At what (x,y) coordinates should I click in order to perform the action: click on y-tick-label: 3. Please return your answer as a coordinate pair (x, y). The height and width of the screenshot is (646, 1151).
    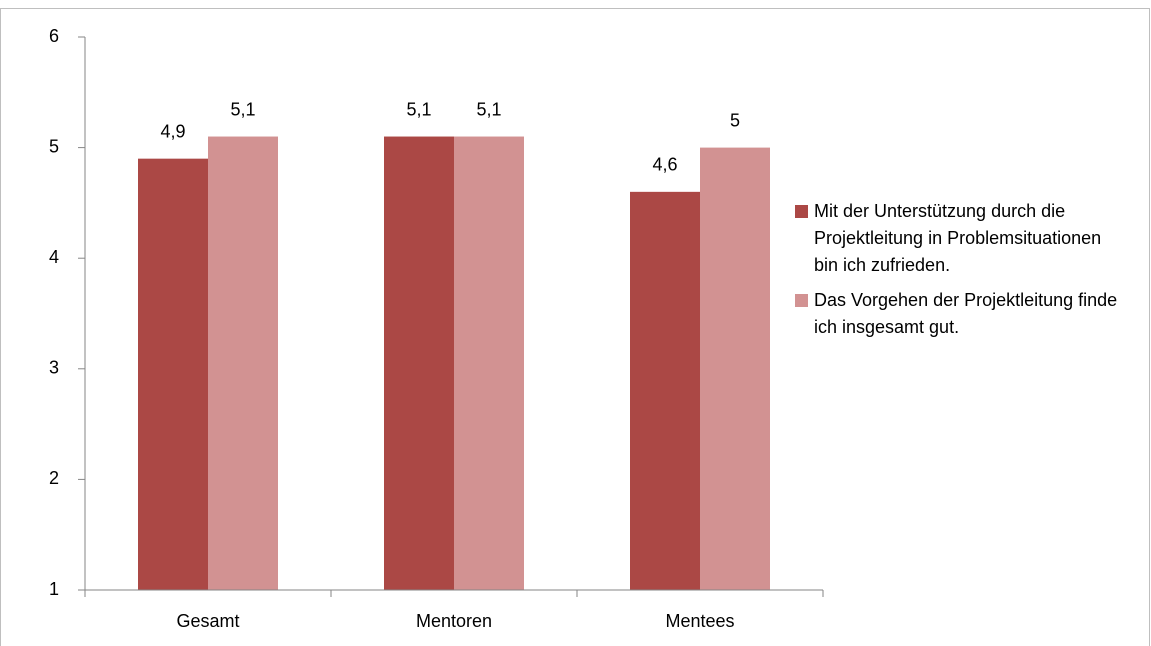
    Looking at the image, I should click on (54, 368).